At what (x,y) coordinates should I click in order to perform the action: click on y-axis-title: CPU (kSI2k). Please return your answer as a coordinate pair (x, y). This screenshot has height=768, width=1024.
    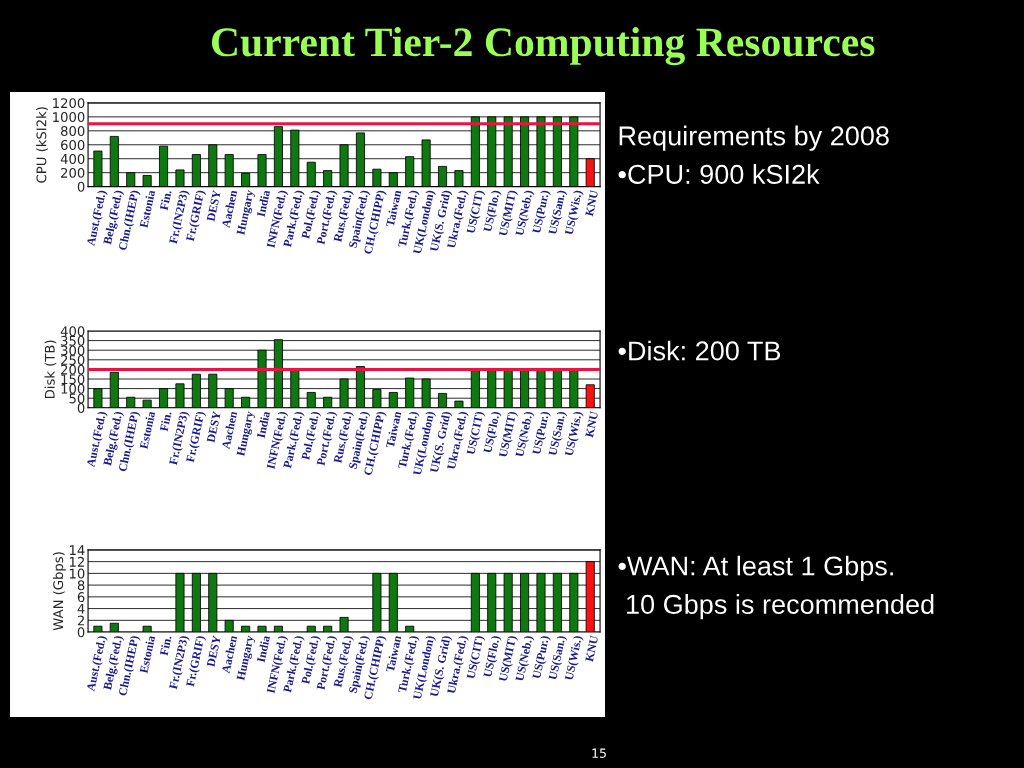
    Looking at the image, I should click on (42, 145).